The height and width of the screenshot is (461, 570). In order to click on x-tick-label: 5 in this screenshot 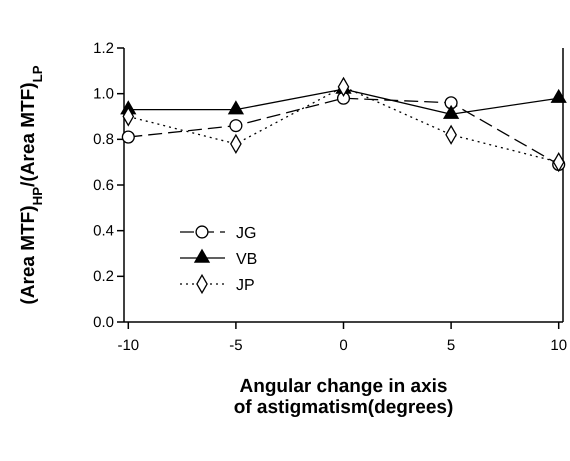, I will do `click(451, 345)`.